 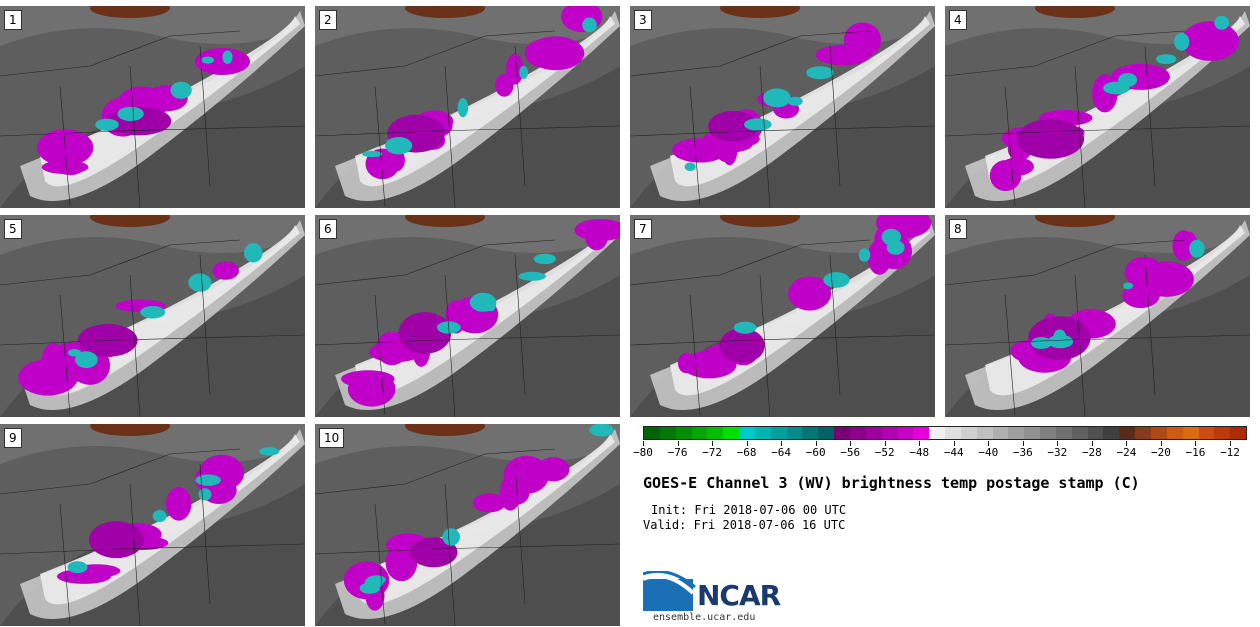 What do you see at coordinates (13, 229) in the screenshot?
I see `panel-label: 5` at bounding box center [13, 229].